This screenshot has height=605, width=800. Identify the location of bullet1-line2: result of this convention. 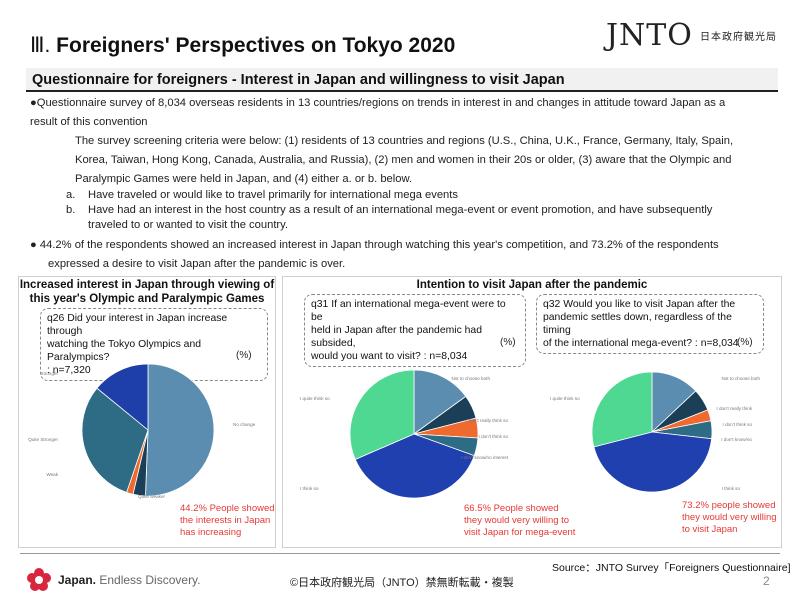
(89, 122).